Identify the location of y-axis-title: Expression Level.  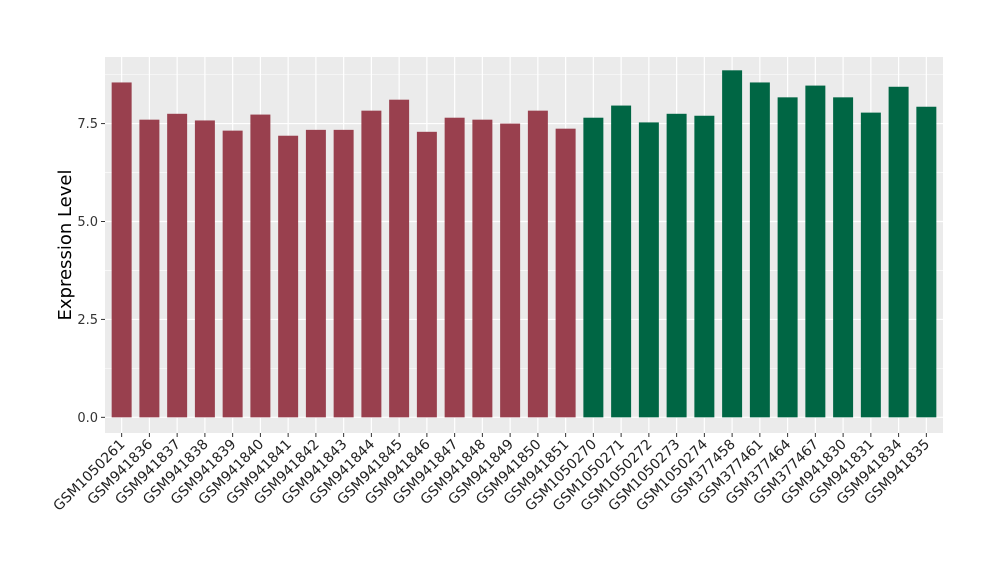
(65, 245).